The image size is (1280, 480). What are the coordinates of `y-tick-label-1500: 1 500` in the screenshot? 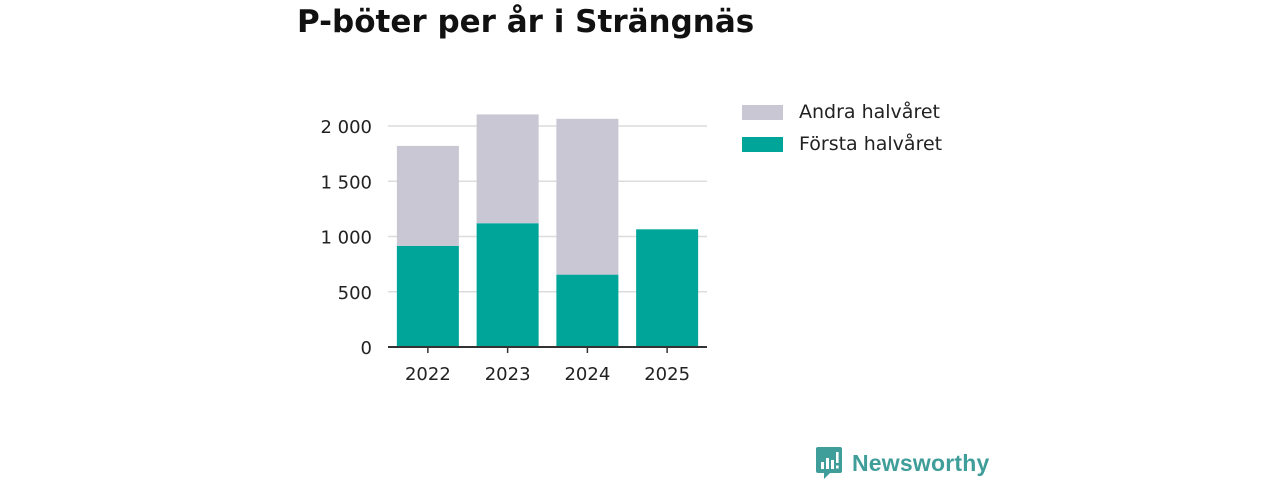 It's located at (346, 182).